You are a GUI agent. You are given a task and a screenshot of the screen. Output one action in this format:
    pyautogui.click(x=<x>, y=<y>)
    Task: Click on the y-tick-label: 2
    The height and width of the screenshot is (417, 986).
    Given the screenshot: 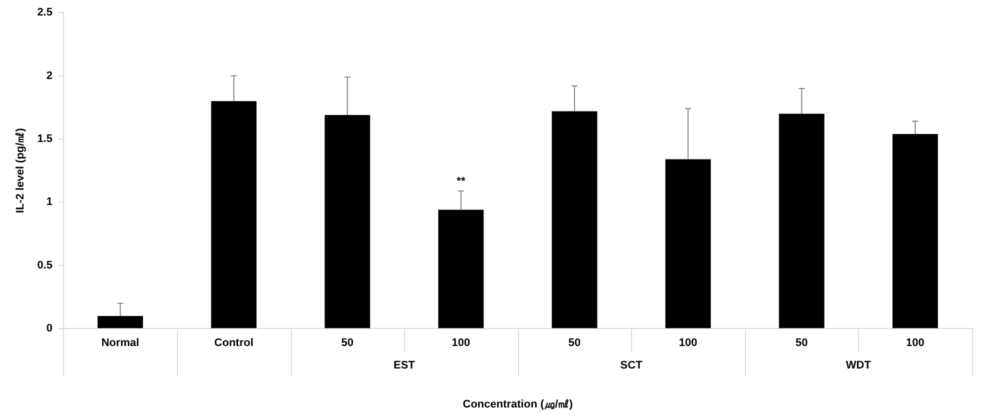 What is the action you would take?
    pyautogui.click(x=49, y=76)
    